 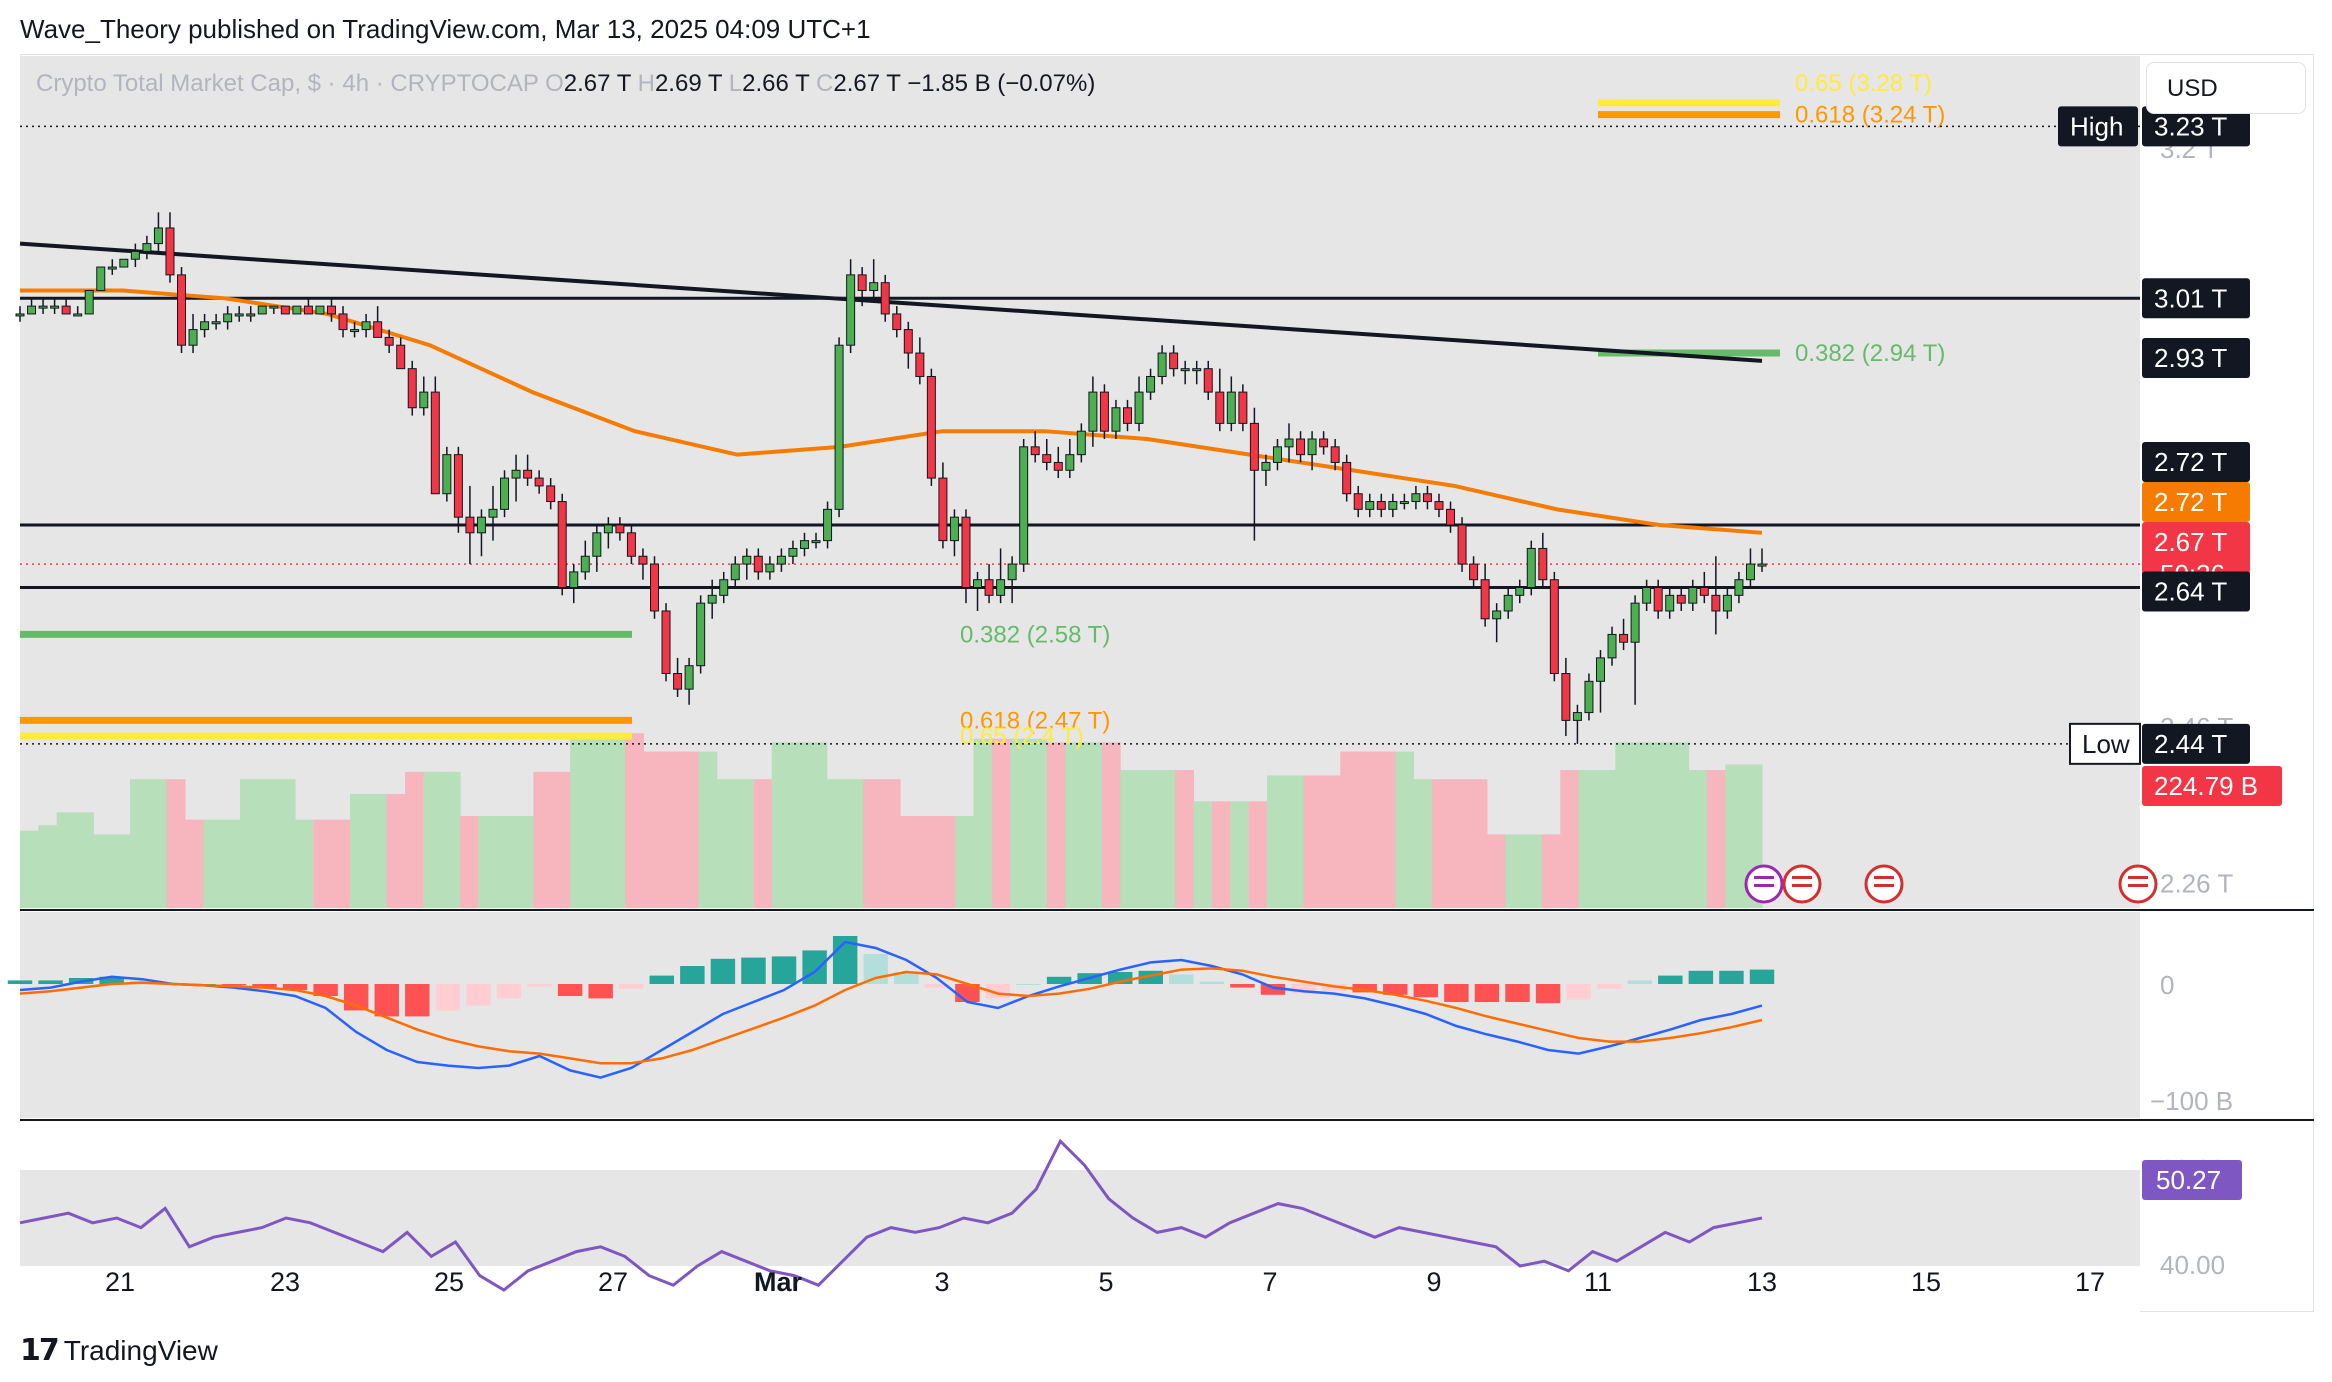 What do you see at coordinates (1080, 1218) in the screenshot?
I see `rsi-band` at bounding box center [1080, 1218].